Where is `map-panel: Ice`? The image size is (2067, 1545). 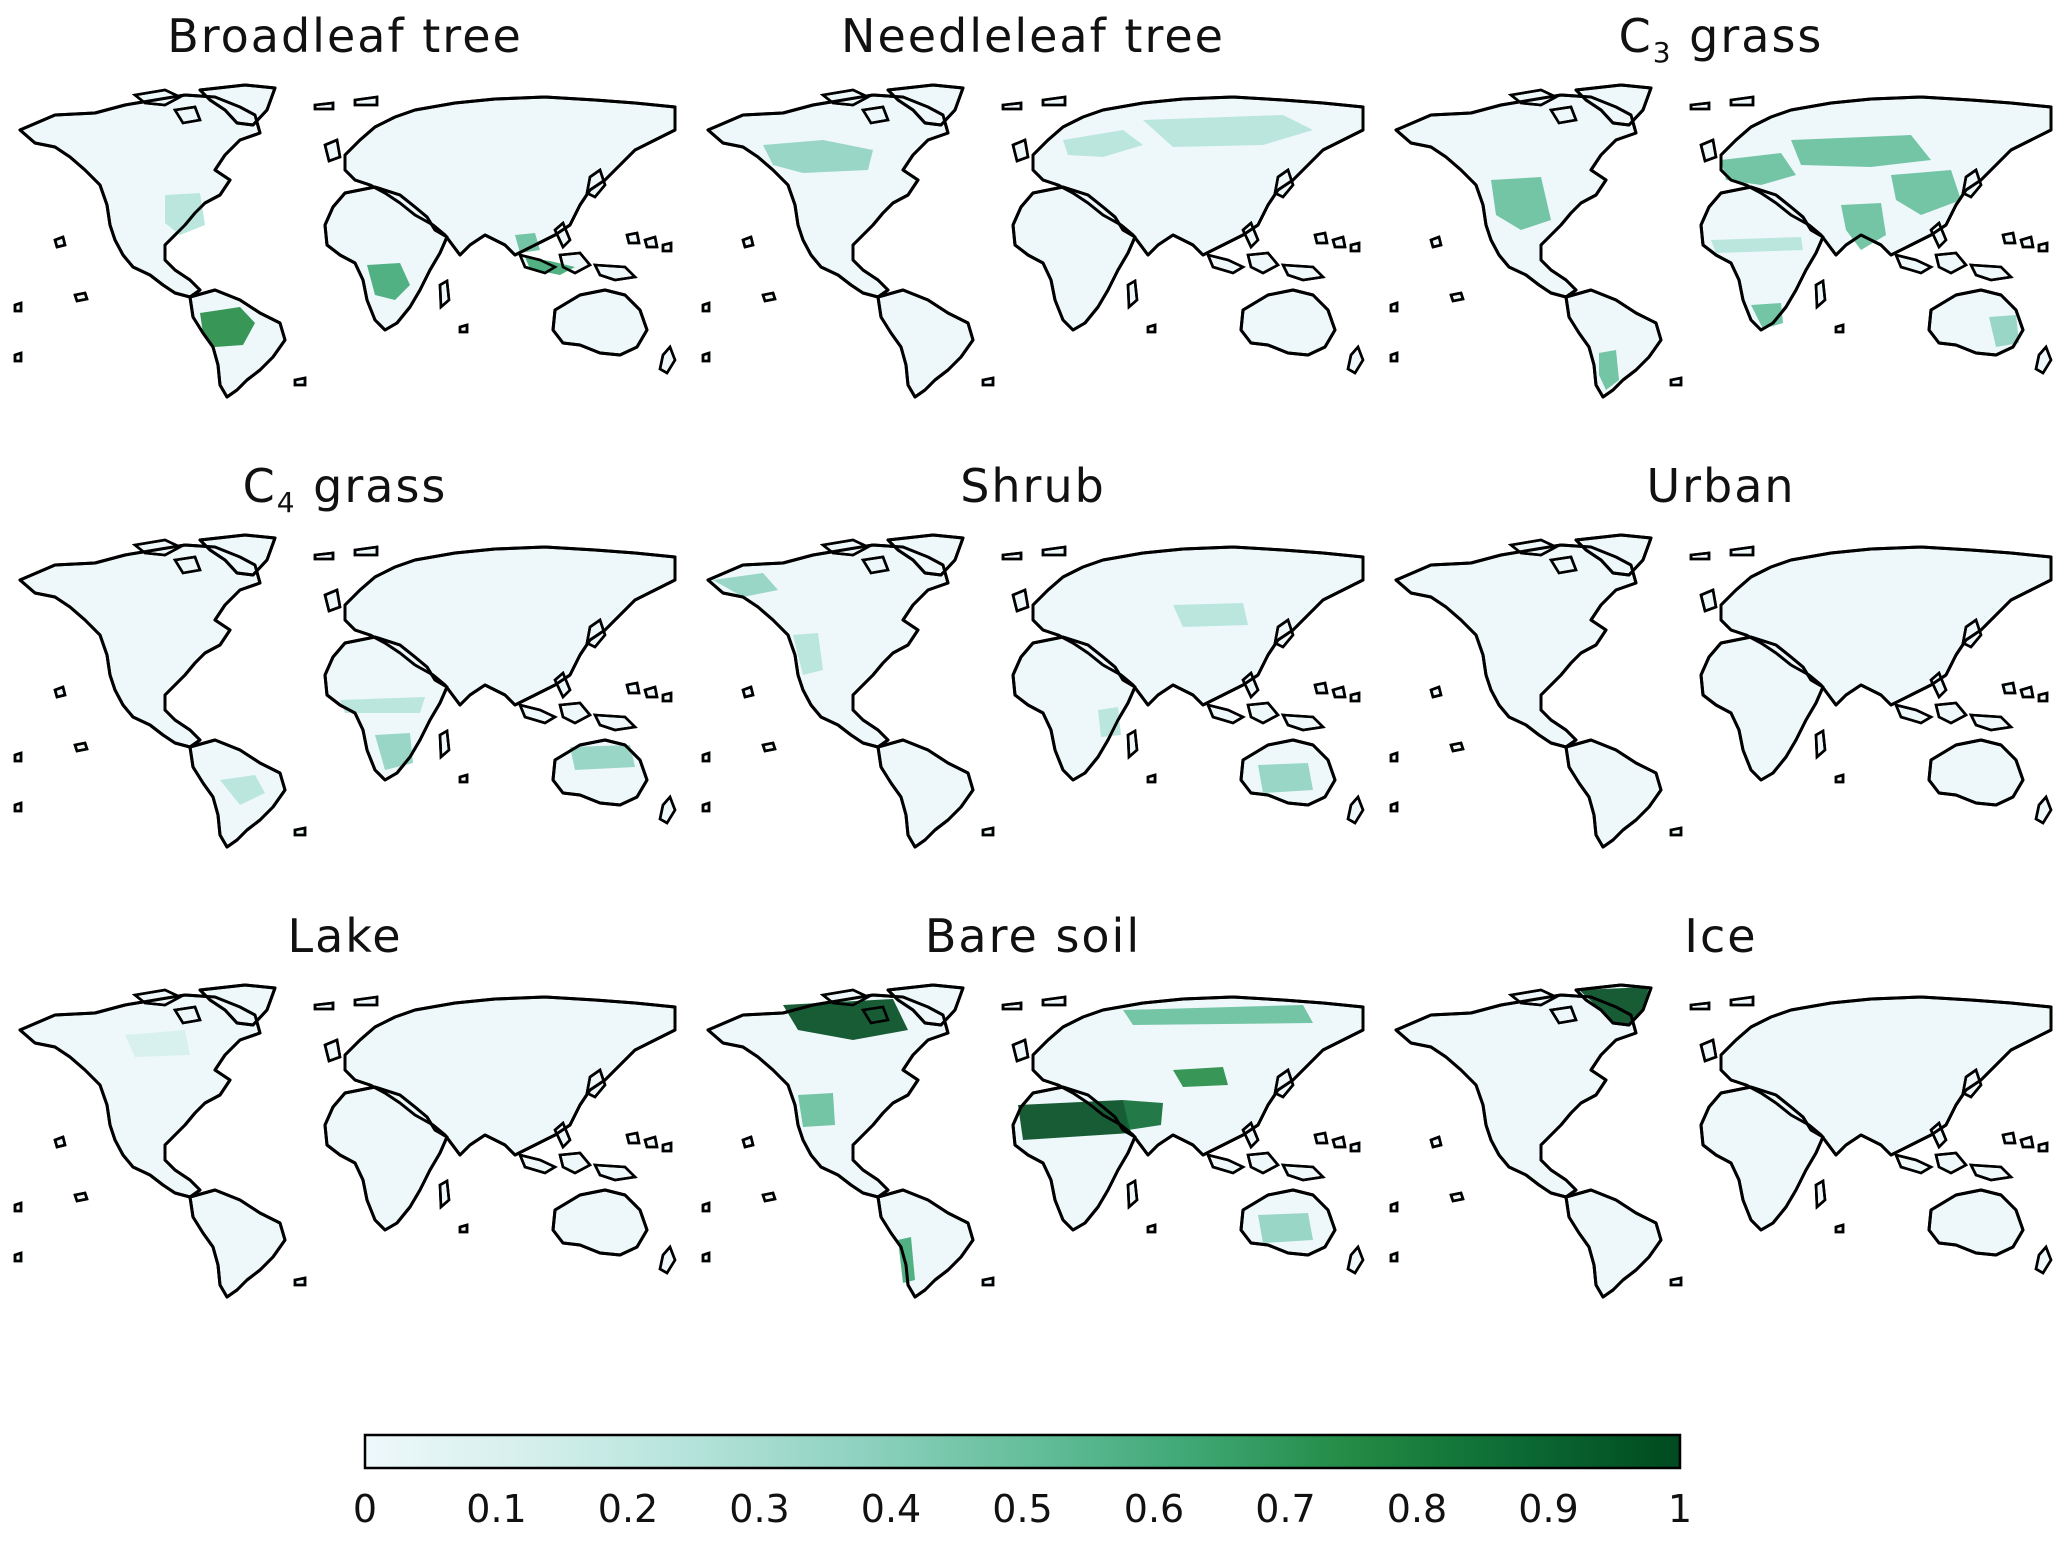 map-panel: Ice is located at coordinates (1721, 1104).